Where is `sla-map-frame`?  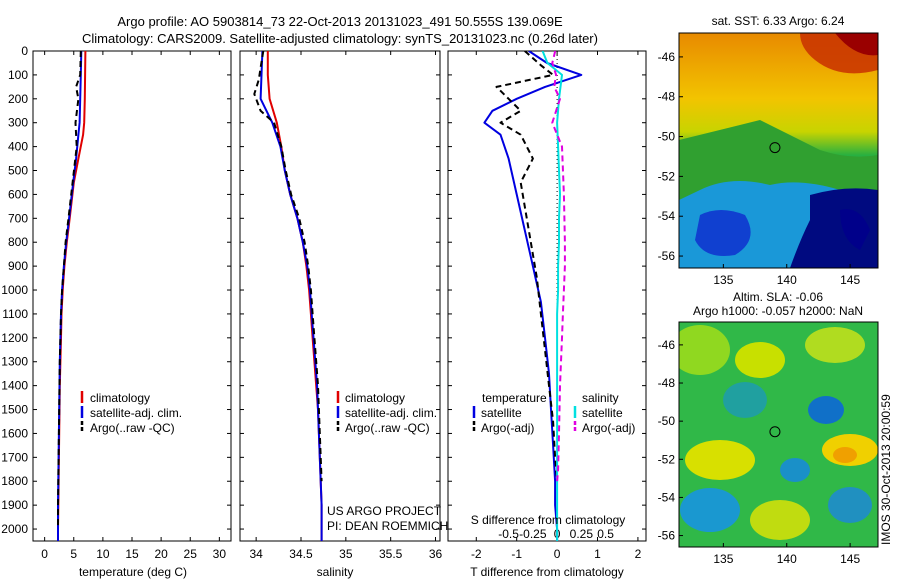 sla-map-frame is located at coordinates (778, 434).